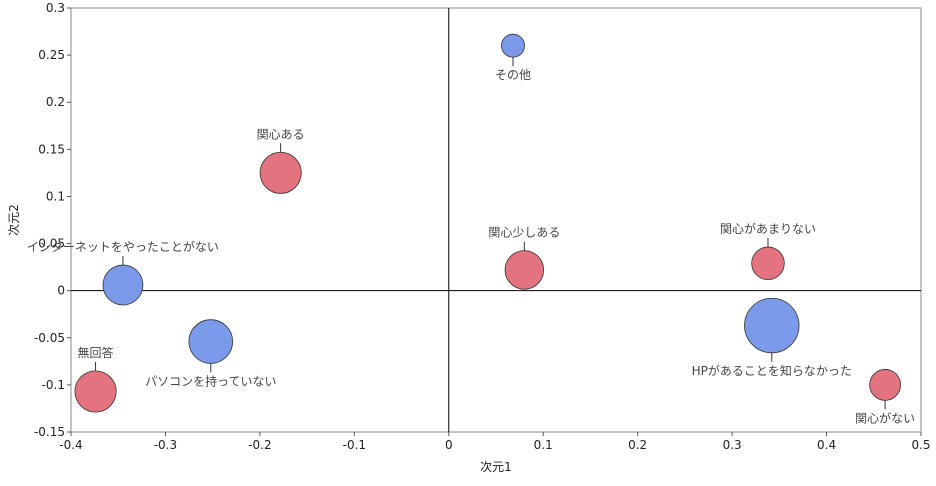 This screenshot has width=936, height=486. What do you see at coordinates (49, 338) in the screenshot?
I see `y-tick-label: -0.05` at bounding box center [49, 338].